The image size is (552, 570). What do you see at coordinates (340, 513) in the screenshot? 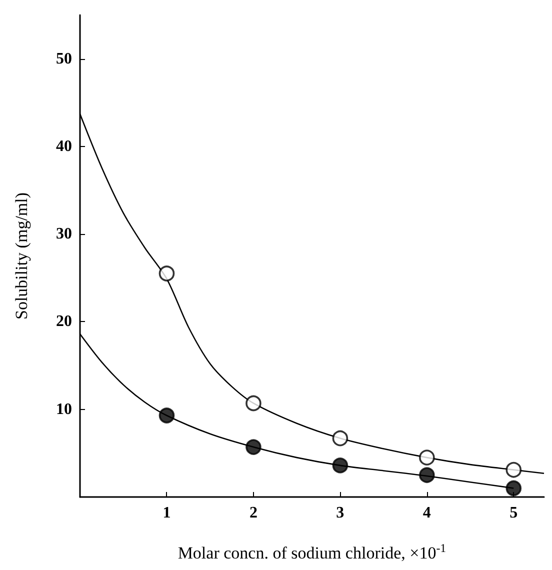
I see `x-tick-label: 3` at bounding box center [340, 513].